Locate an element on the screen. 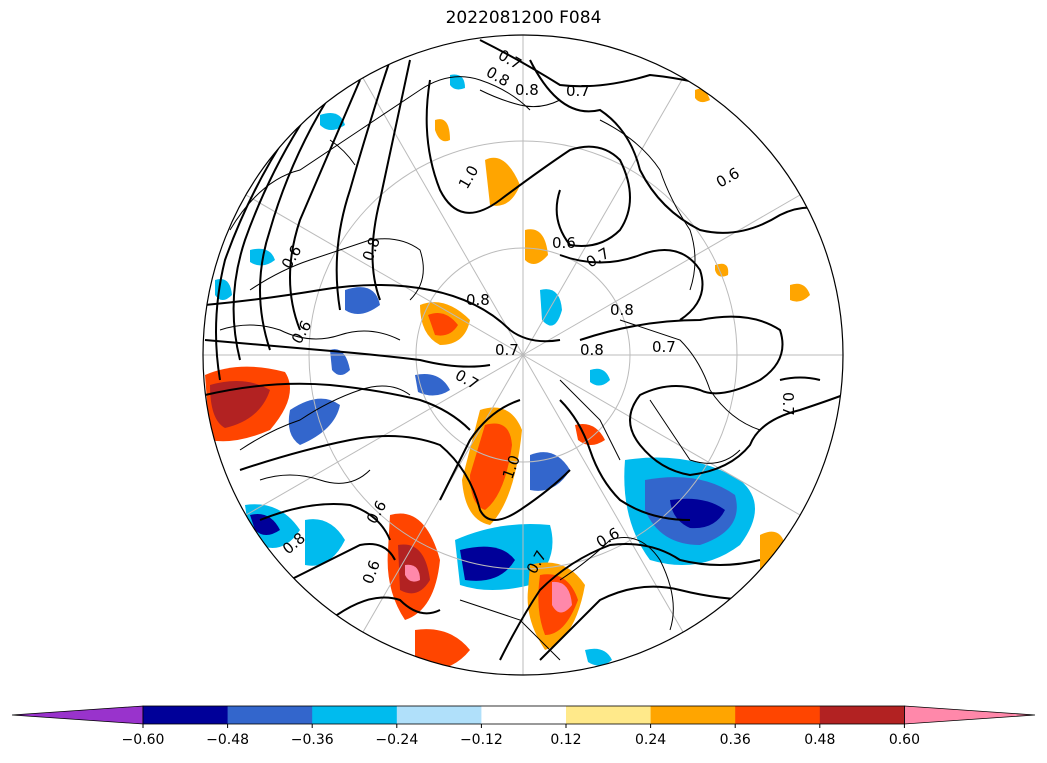 The width and height of the screenshot is (1047, 763). map-title: 2022081200 F084 is located at coordinates (523, 18).